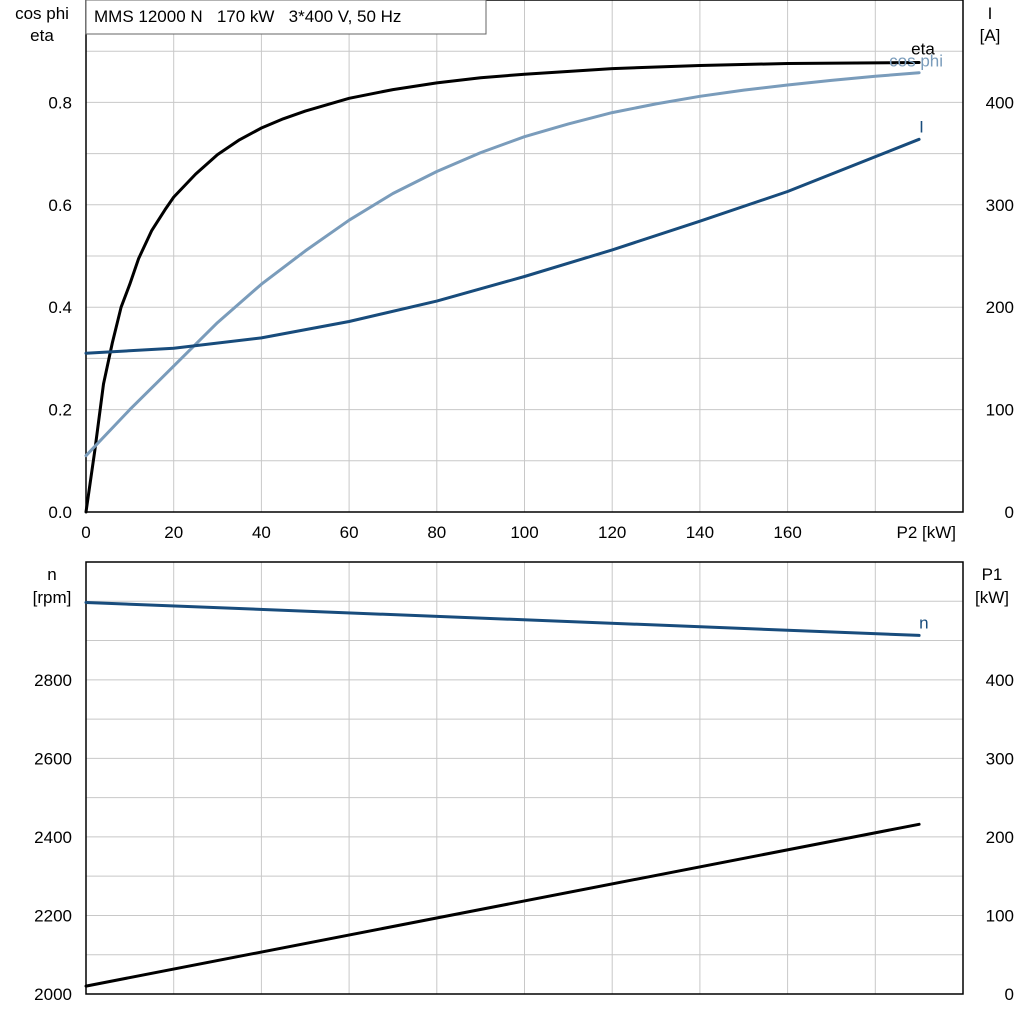  What do you see at coordinates (502, 619) in the screenshot?
I see `n-series-line` at bounding box center [502, 619].